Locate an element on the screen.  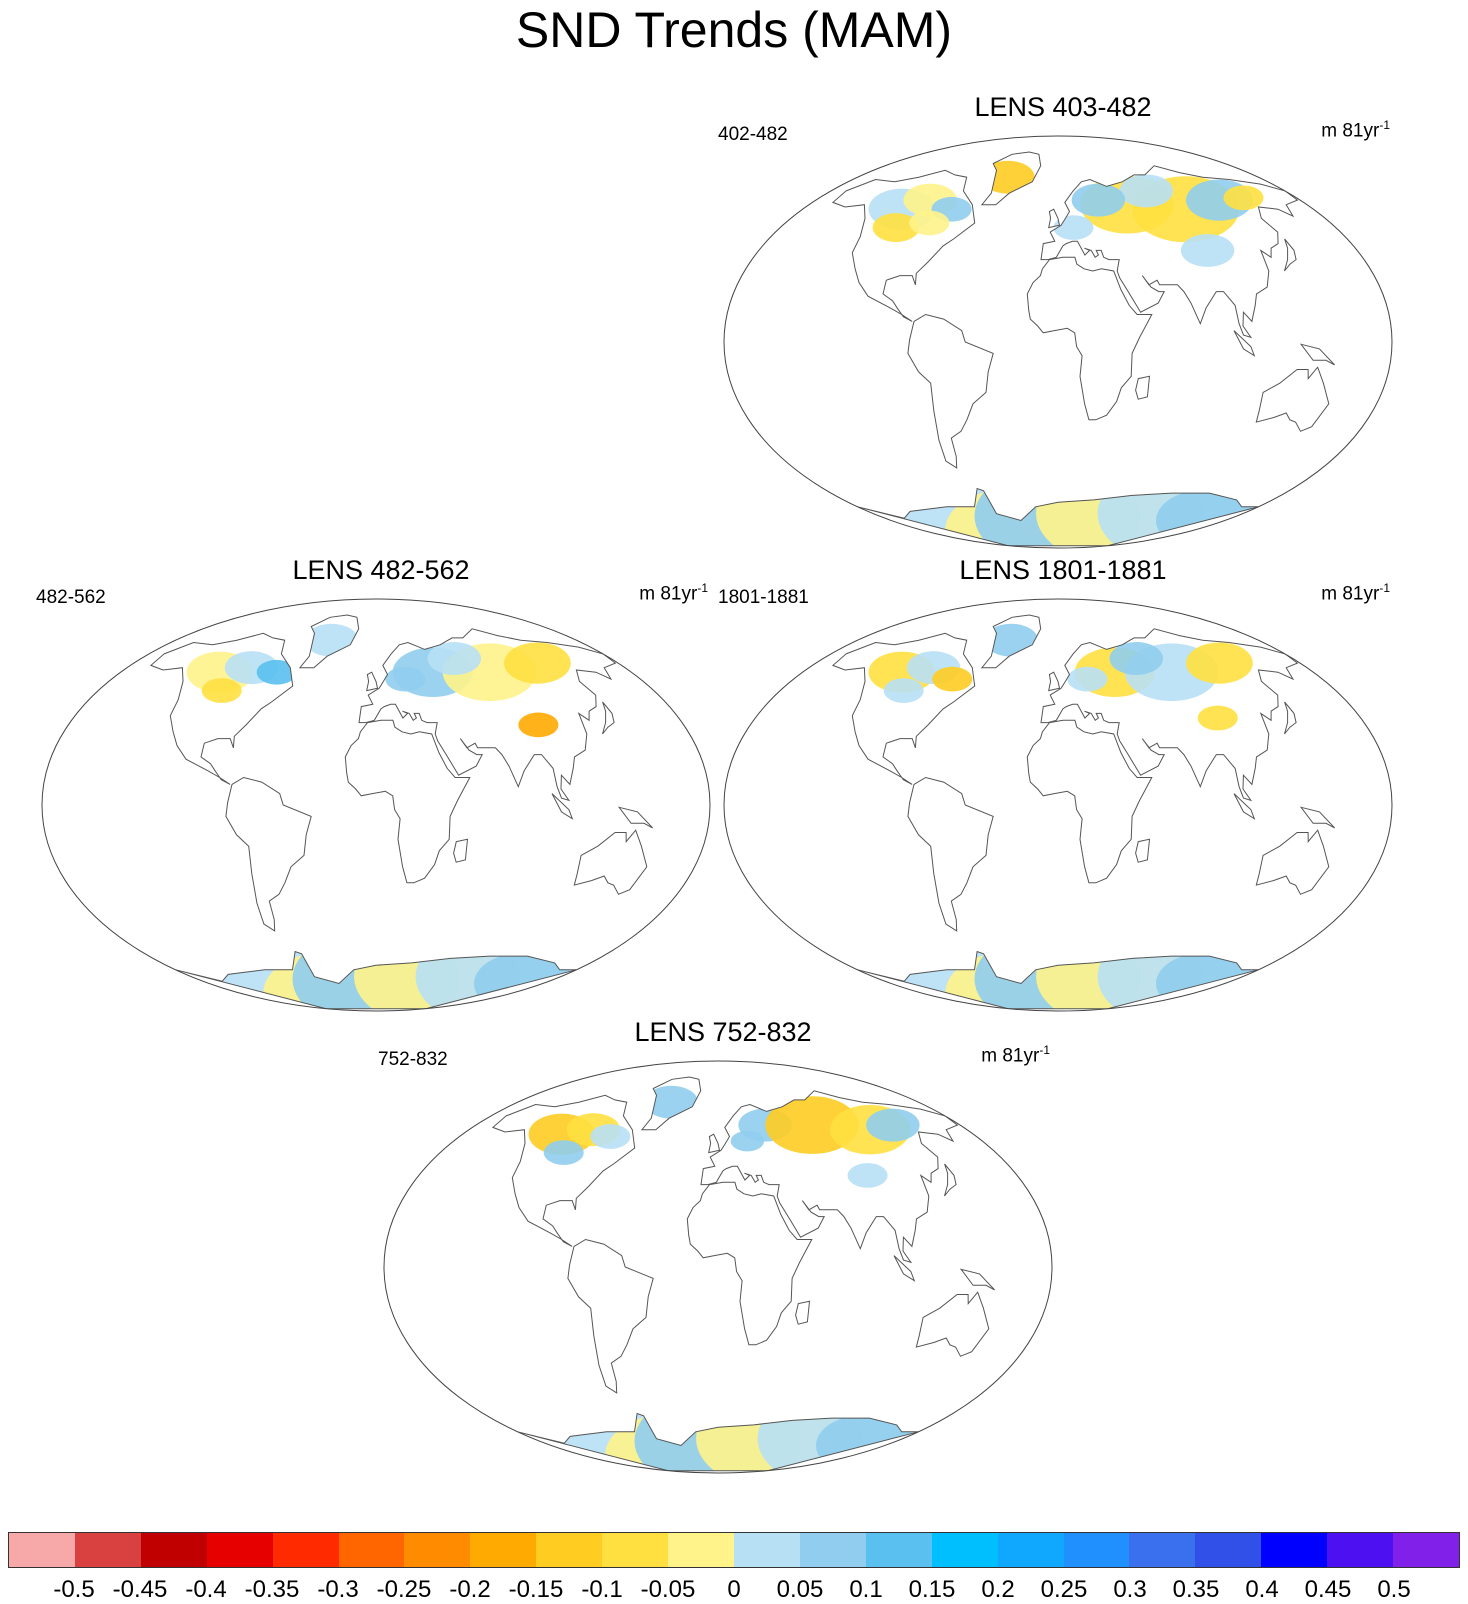
colorbar is located at coordinates (734, 1550).